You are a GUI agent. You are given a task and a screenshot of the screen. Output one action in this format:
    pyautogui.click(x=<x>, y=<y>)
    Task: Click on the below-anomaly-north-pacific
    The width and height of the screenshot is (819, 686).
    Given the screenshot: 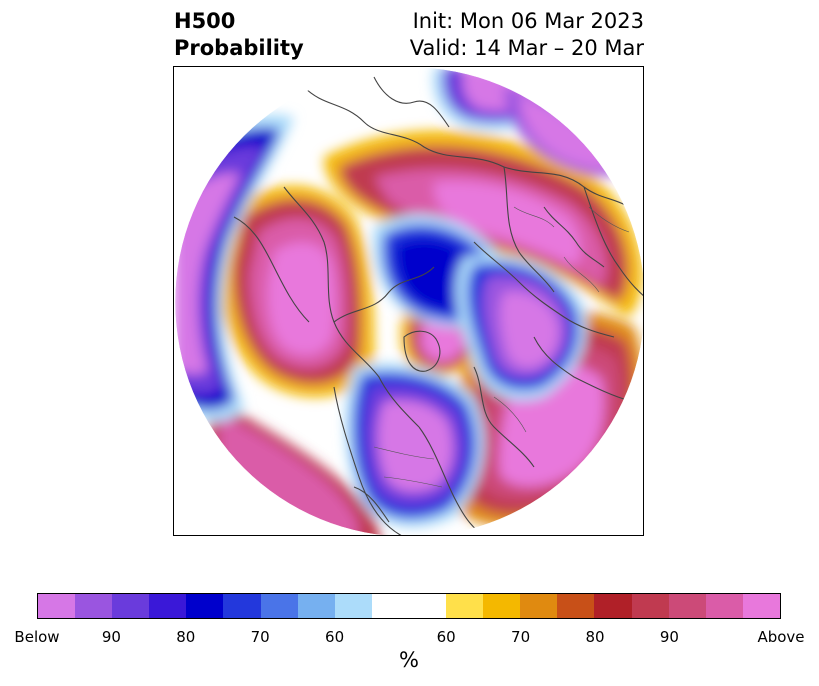 What is the action you would take?
    pyautogui.click(x=234, y=268)
    